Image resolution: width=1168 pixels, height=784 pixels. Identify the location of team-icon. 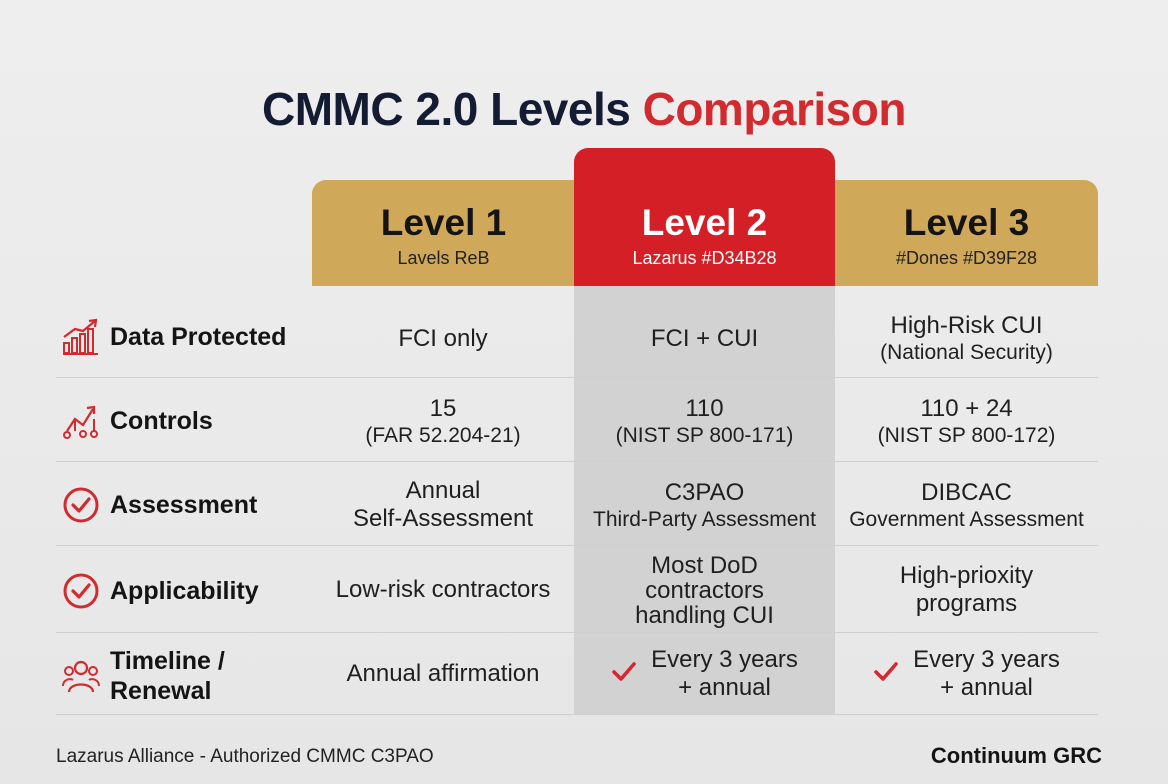
(81, 676).